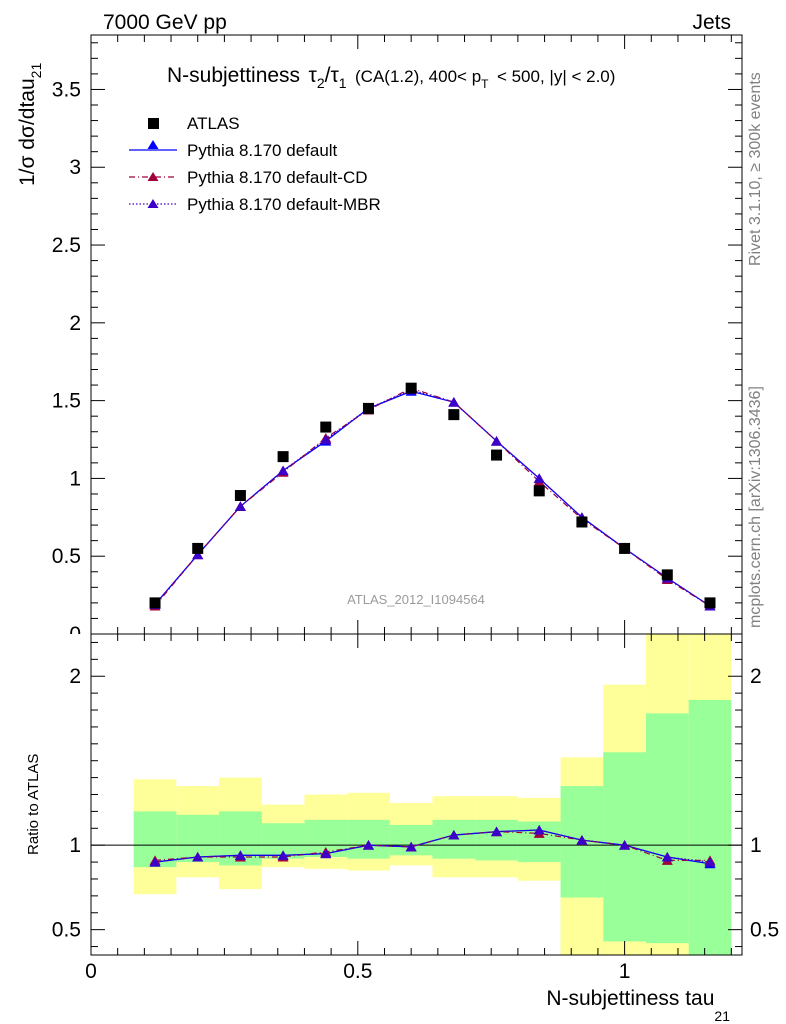  Describe the element at coordinates (485, 84) in the screenshot. I see `title-cuts-sub: T` at that location.